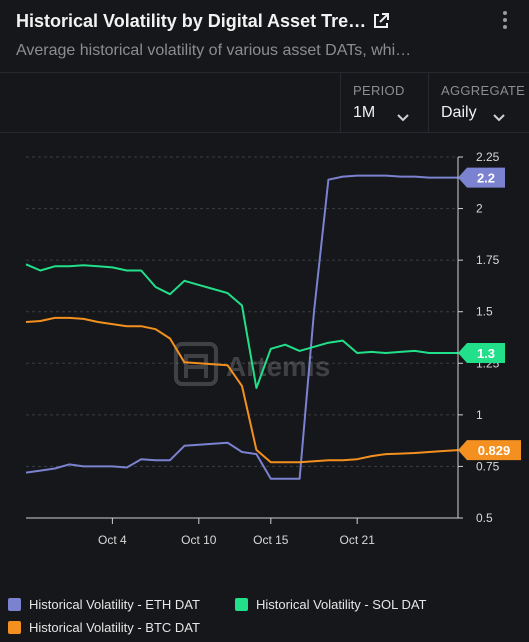  Describe the element at coordinates (114, 627) in the screenshot. I see `legend-label-btc: Historical Volatility - BTC DAT` at that location.